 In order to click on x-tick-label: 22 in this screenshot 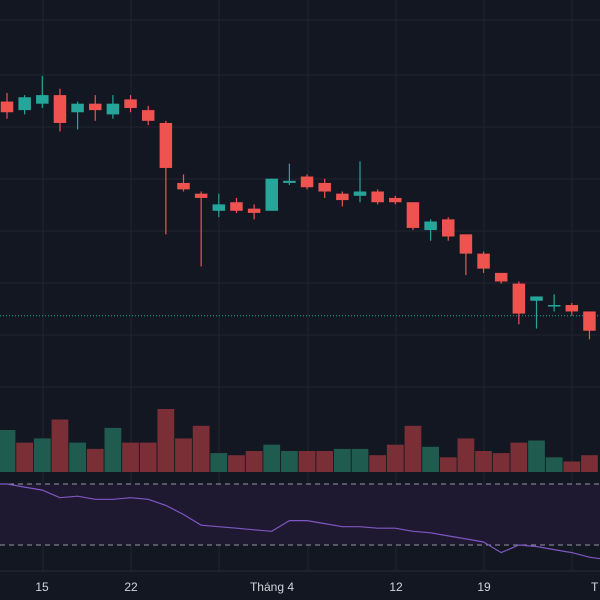, I will do `click(131, 587)`.